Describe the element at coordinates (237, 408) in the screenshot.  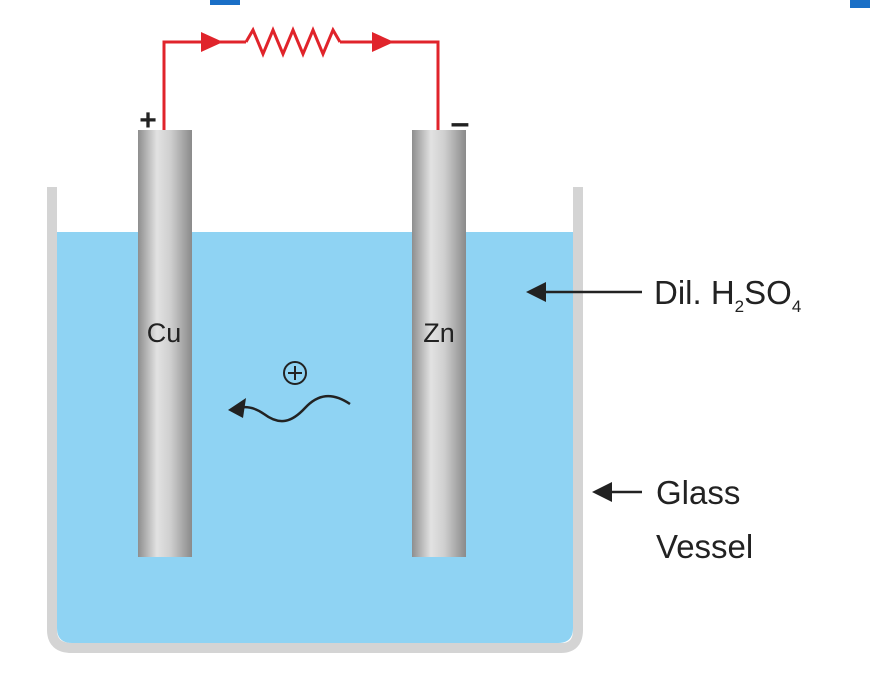
I see `ion-arrowhead-icon` at that location.